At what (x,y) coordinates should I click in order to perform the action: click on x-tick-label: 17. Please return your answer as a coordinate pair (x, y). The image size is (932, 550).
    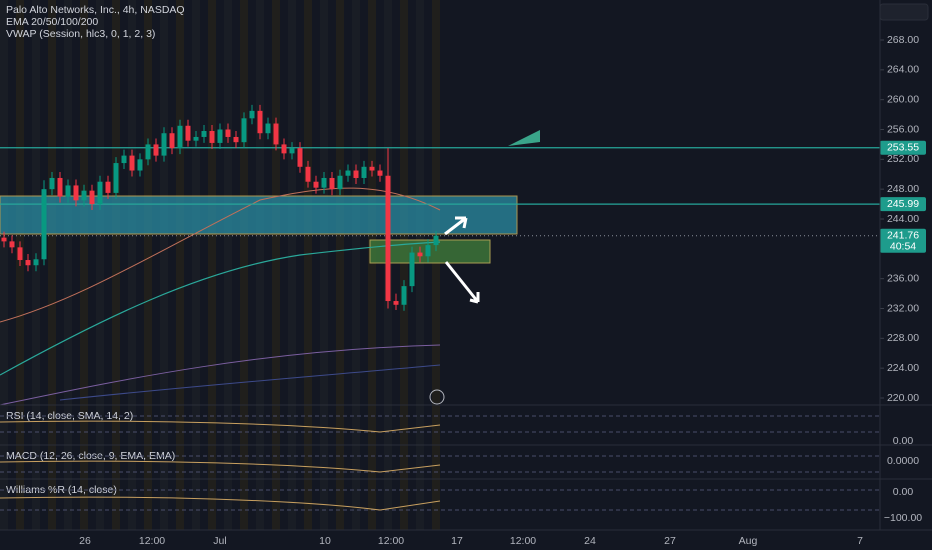
    Looking at the image, I should click on (457, 541).